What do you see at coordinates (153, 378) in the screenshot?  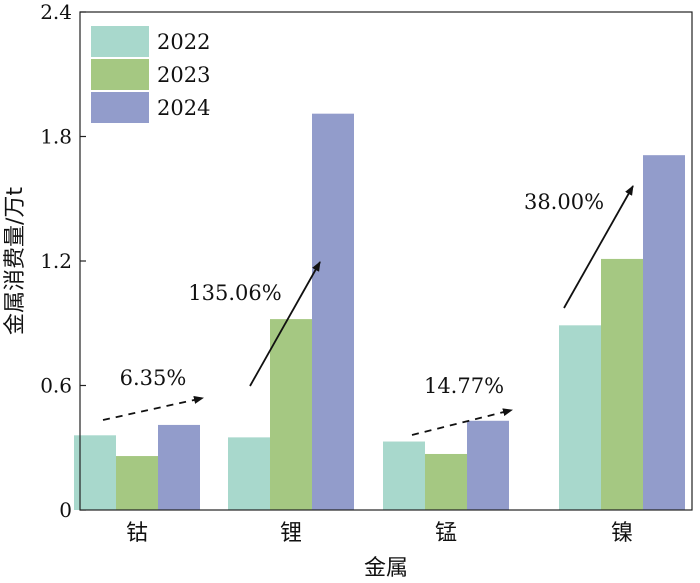 I see `growth-label-0: 6.35%` at bounding box center [153, 378].